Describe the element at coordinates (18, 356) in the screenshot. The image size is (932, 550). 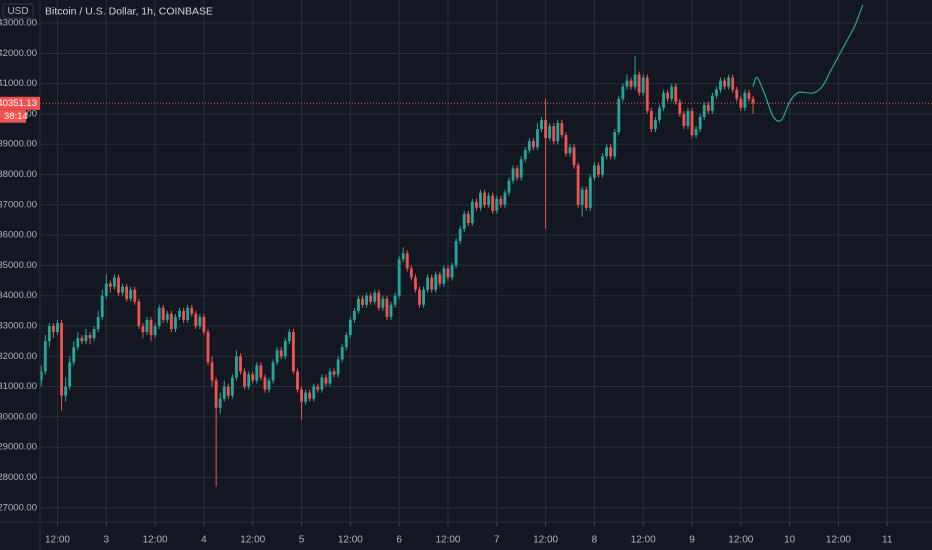
I see `y-tick-label: 32000.00` at that location.